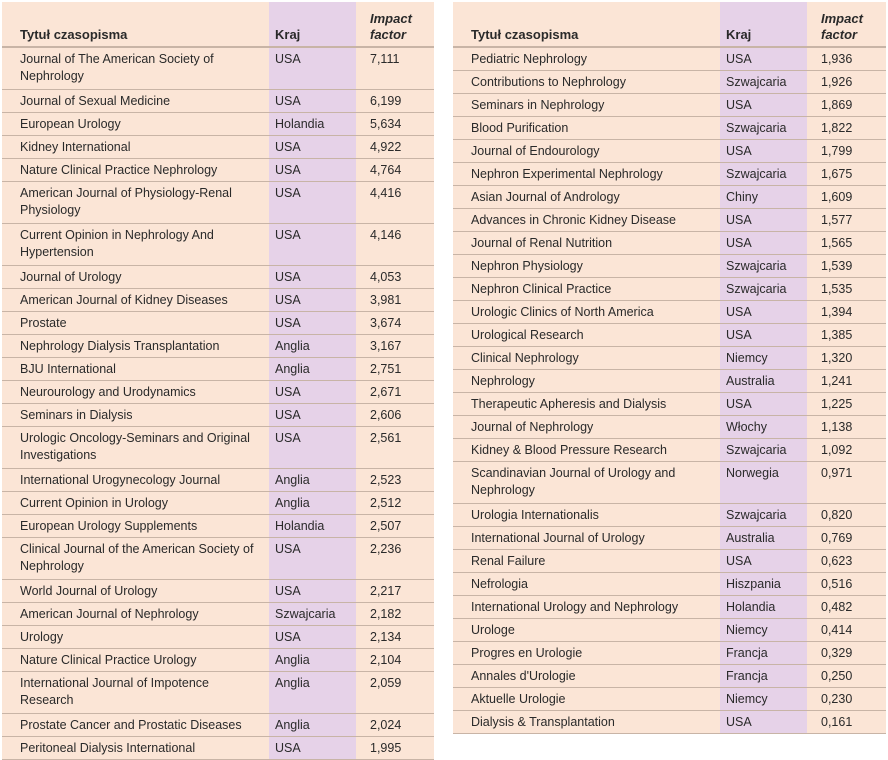 The width and height of the screenshot is (888, 760). I want to click on journal-title: Prostate Cancer and Prostatic Diseases, so click(135, 725).